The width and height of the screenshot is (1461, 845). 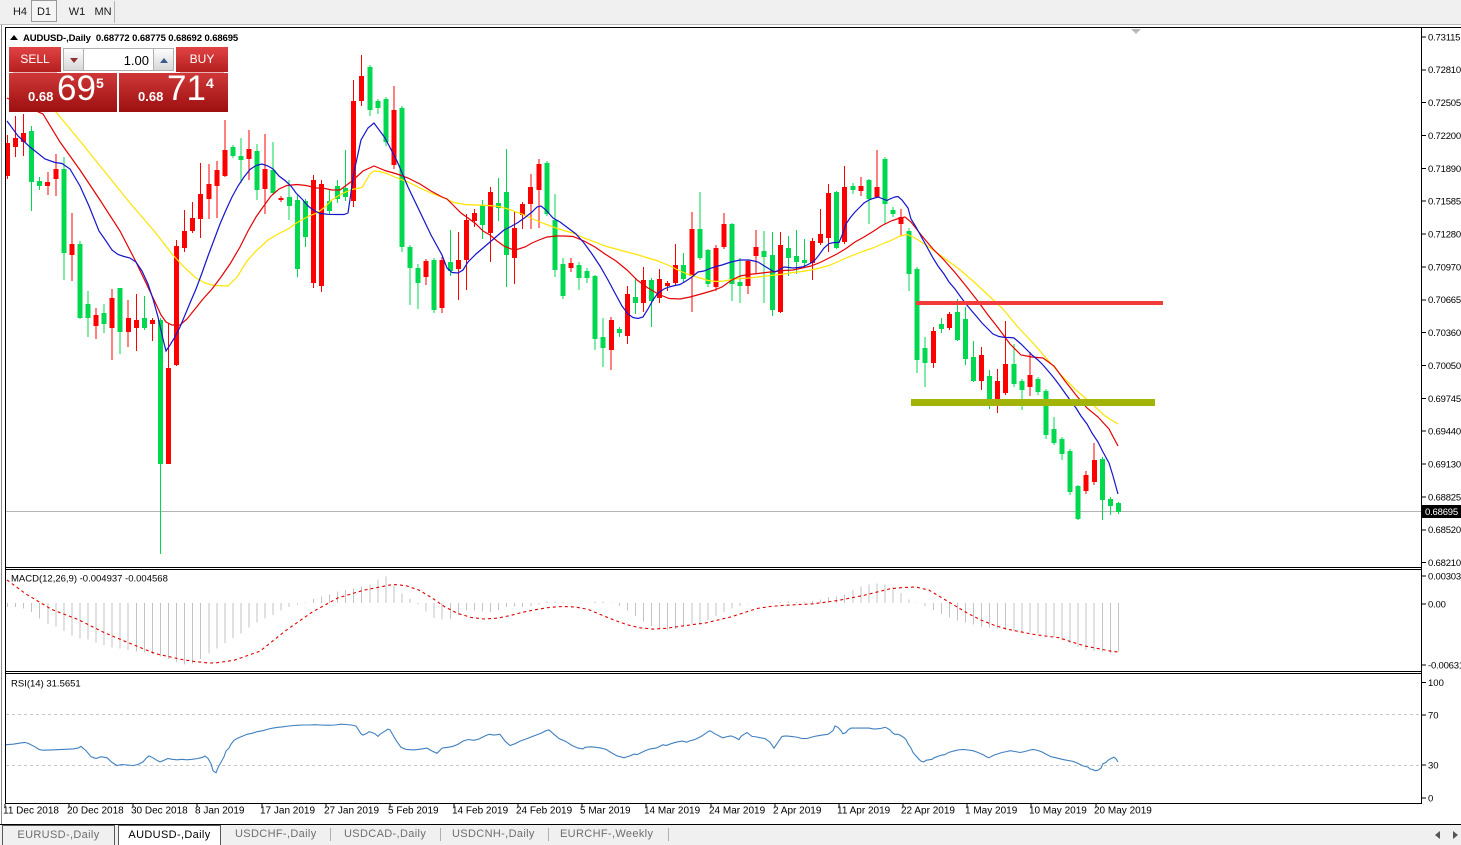 What do you see at coordinates (1444, 202) in the screenshot?
I see `svg-text: 0.71585` at bounding box center [1444, 202].